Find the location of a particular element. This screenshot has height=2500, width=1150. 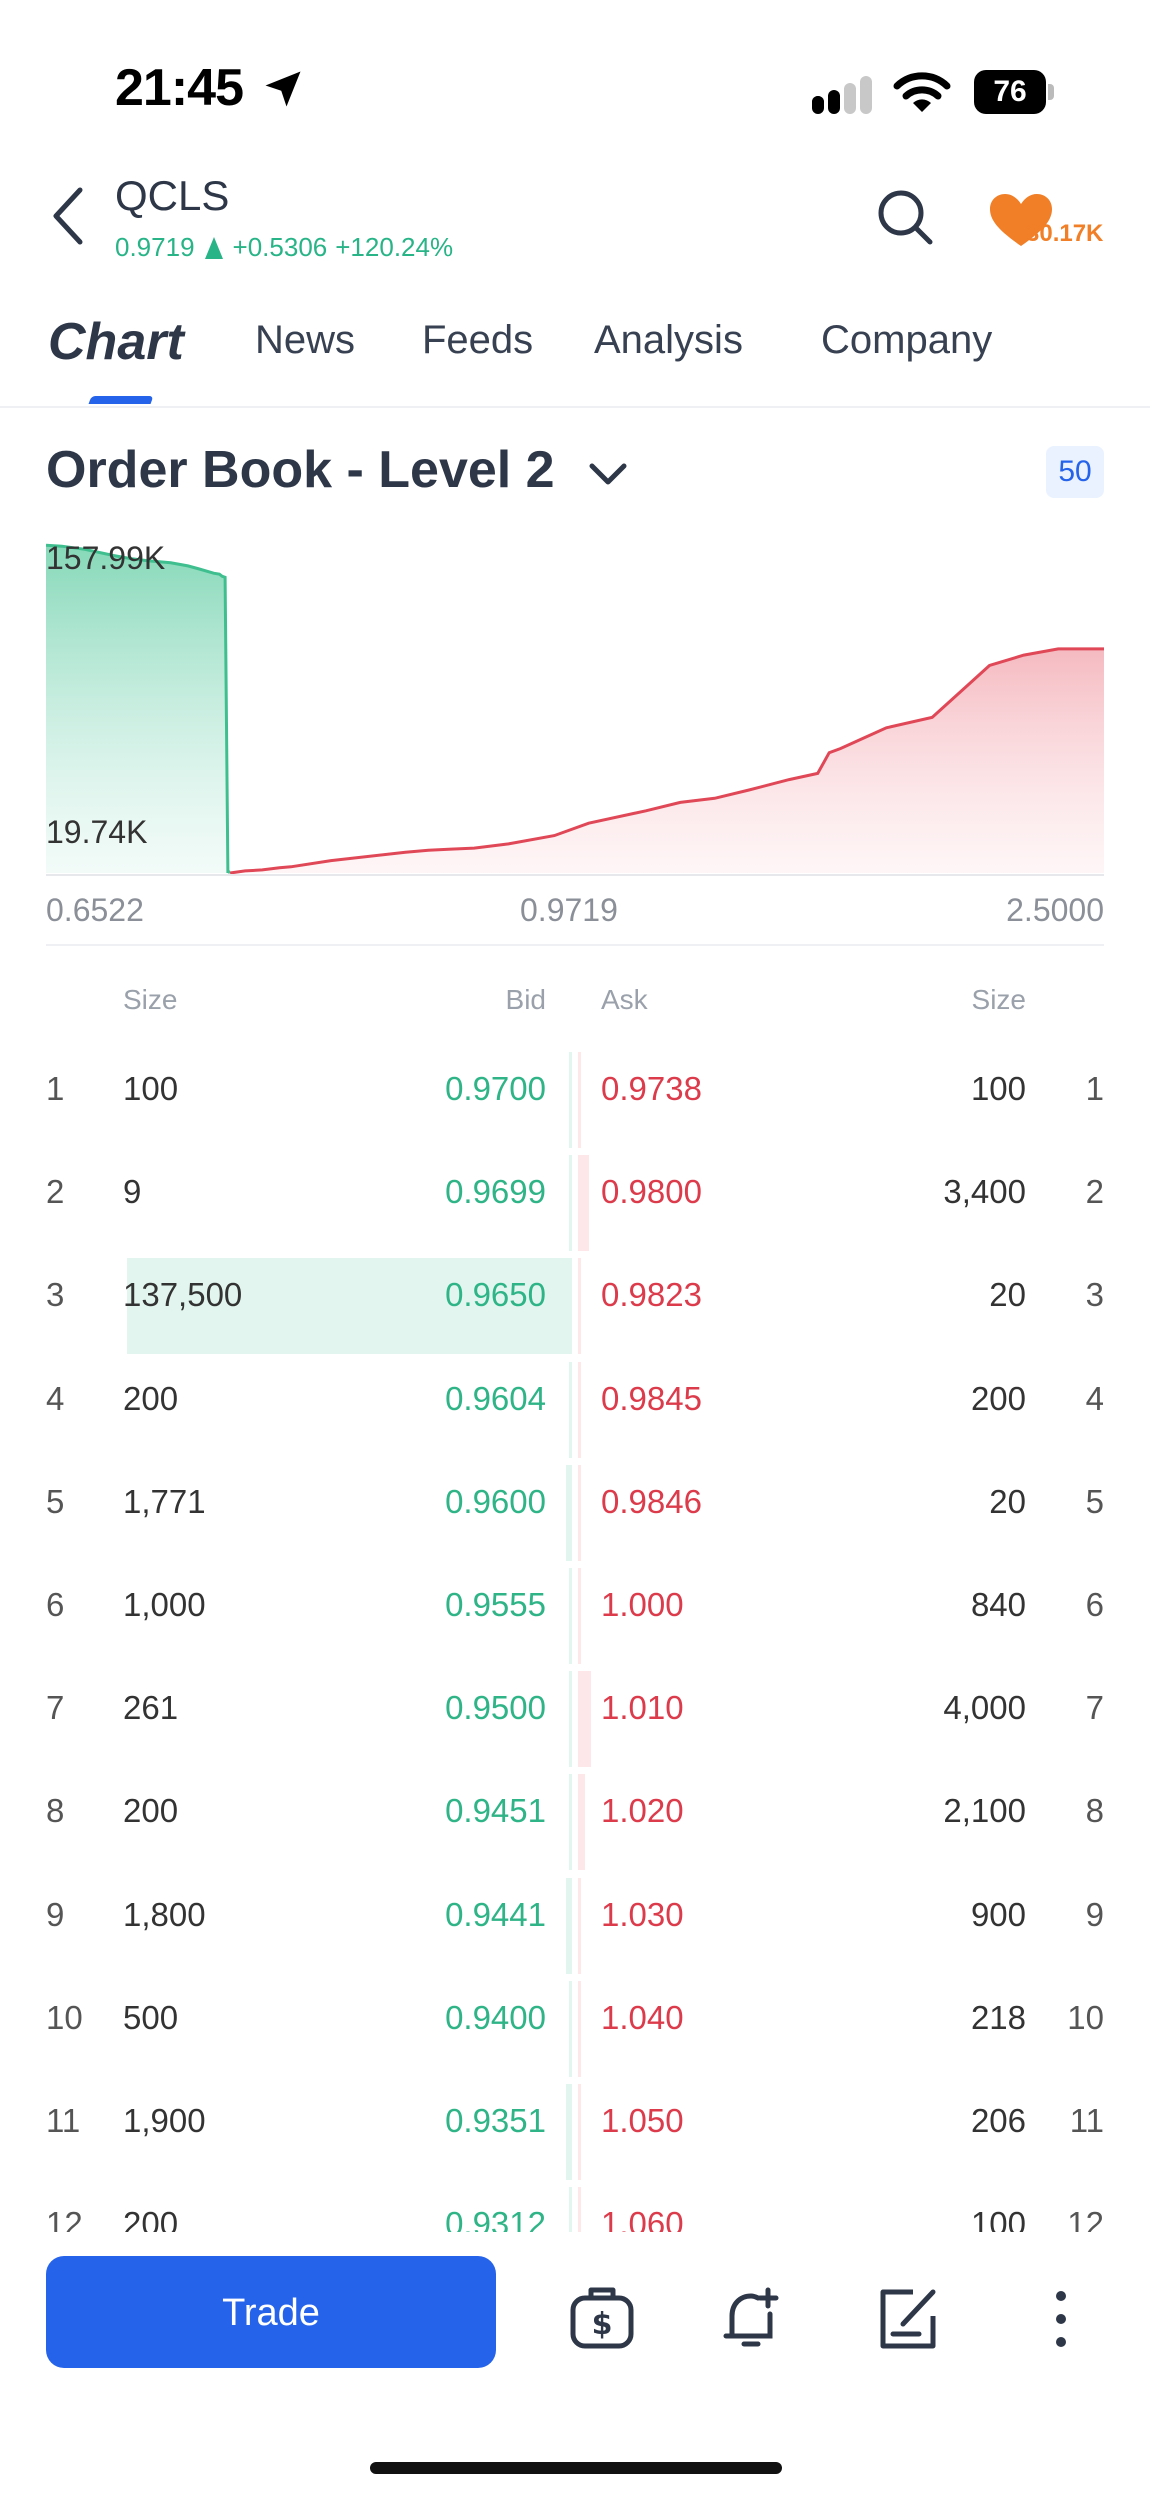

ask-size: 218 is located at coordinates (998, 2017).